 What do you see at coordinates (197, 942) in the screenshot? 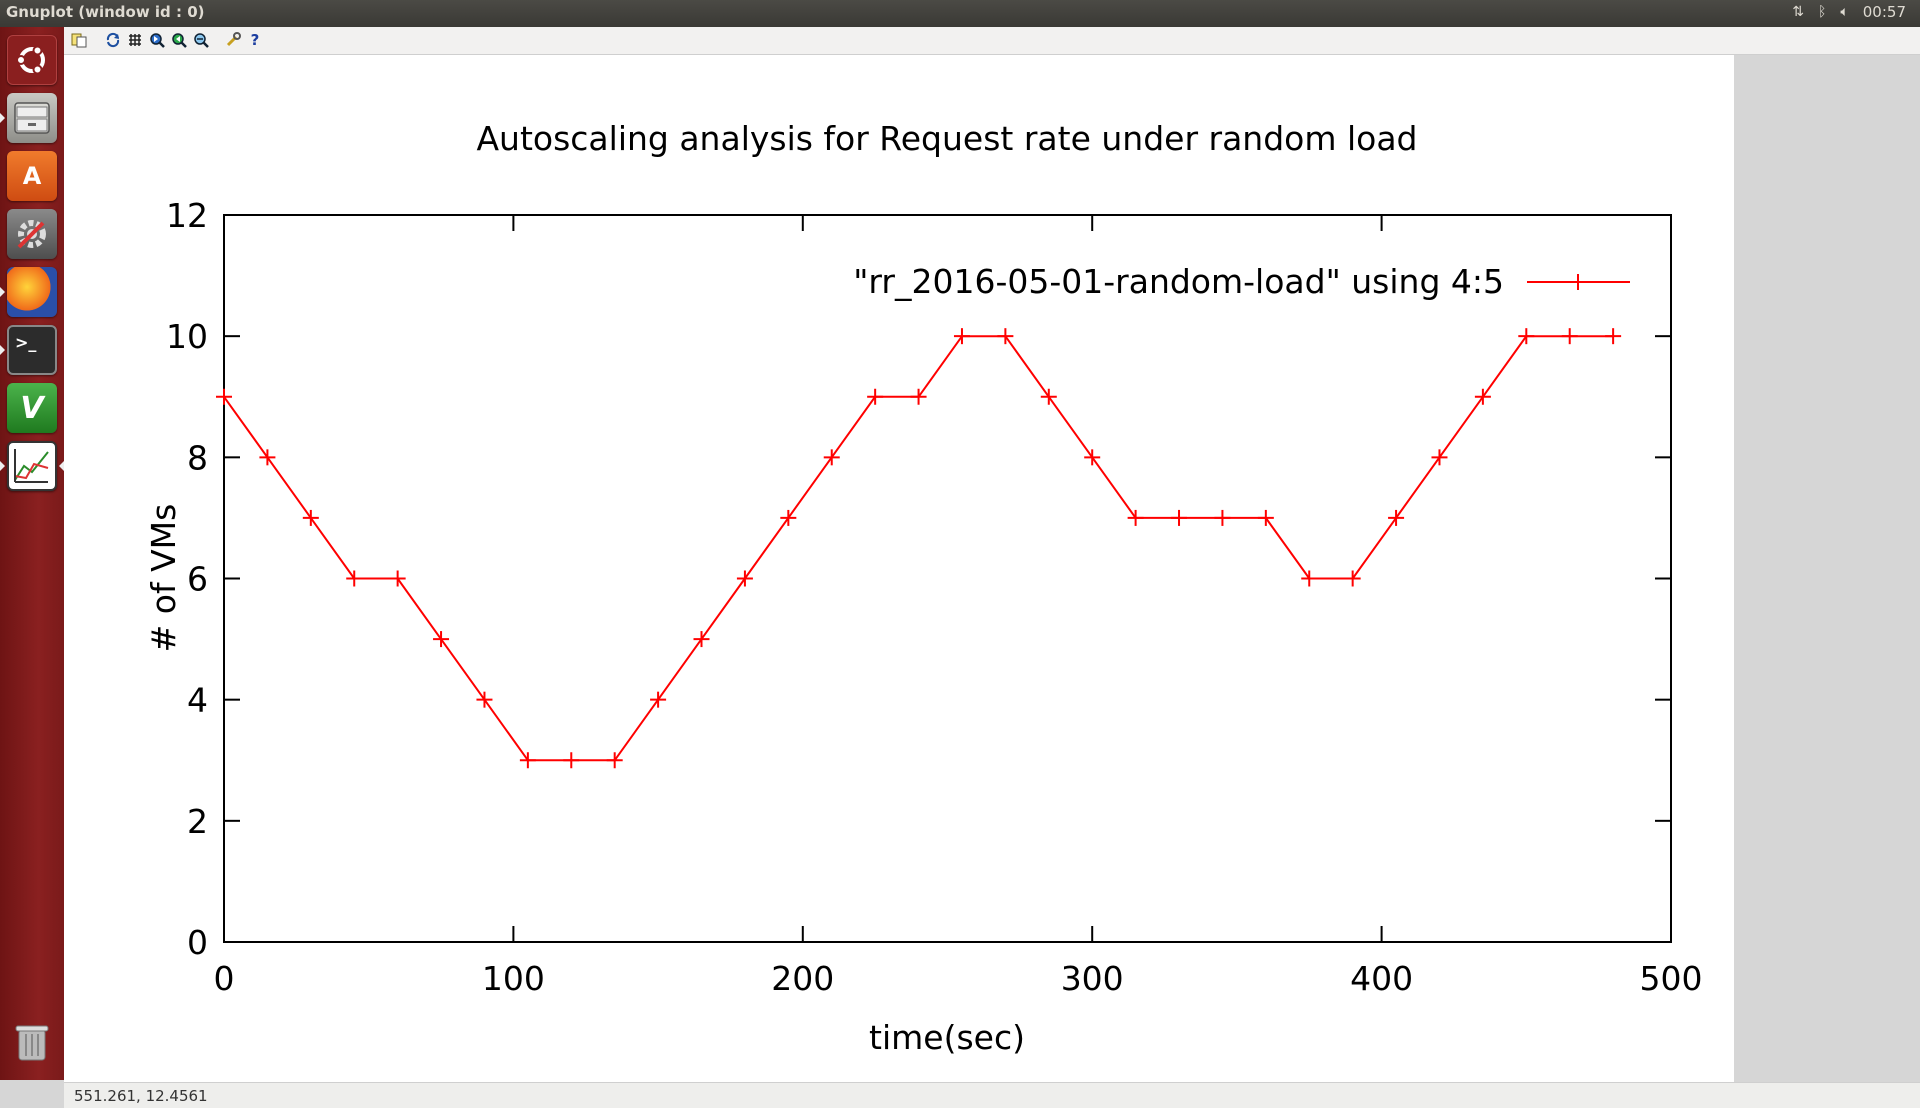
I see `y-tick-label: 0` at bounding box center [197, 942].